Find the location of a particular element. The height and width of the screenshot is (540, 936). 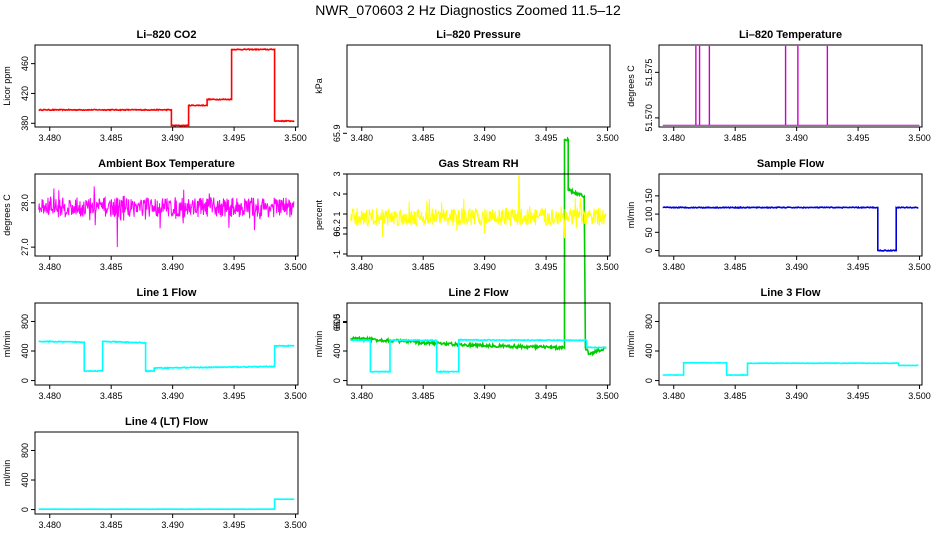

y-tick-label: 65.9 is located at coordinates (337, 134).